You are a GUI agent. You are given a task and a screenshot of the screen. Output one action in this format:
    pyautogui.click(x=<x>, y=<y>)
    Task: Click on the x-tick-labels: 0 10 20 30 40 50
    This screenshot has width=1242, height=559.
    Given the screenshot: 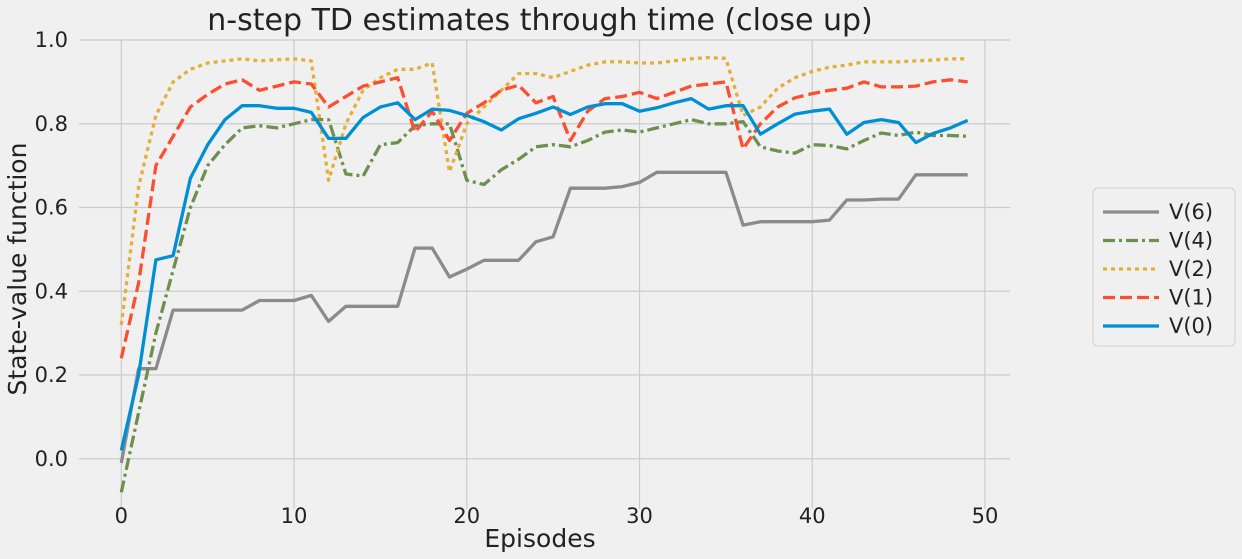 What is the action you would take?
    pyautogui.click(x=557, y=516)
    